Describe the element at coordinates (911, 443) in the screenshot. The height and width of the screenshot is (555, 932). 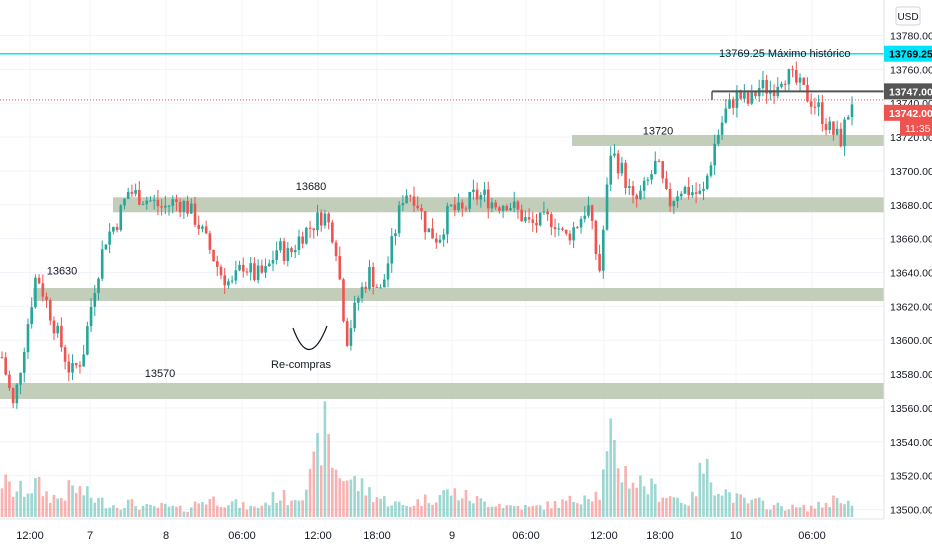
I see `price-tick-label: 13540.00` at that location.